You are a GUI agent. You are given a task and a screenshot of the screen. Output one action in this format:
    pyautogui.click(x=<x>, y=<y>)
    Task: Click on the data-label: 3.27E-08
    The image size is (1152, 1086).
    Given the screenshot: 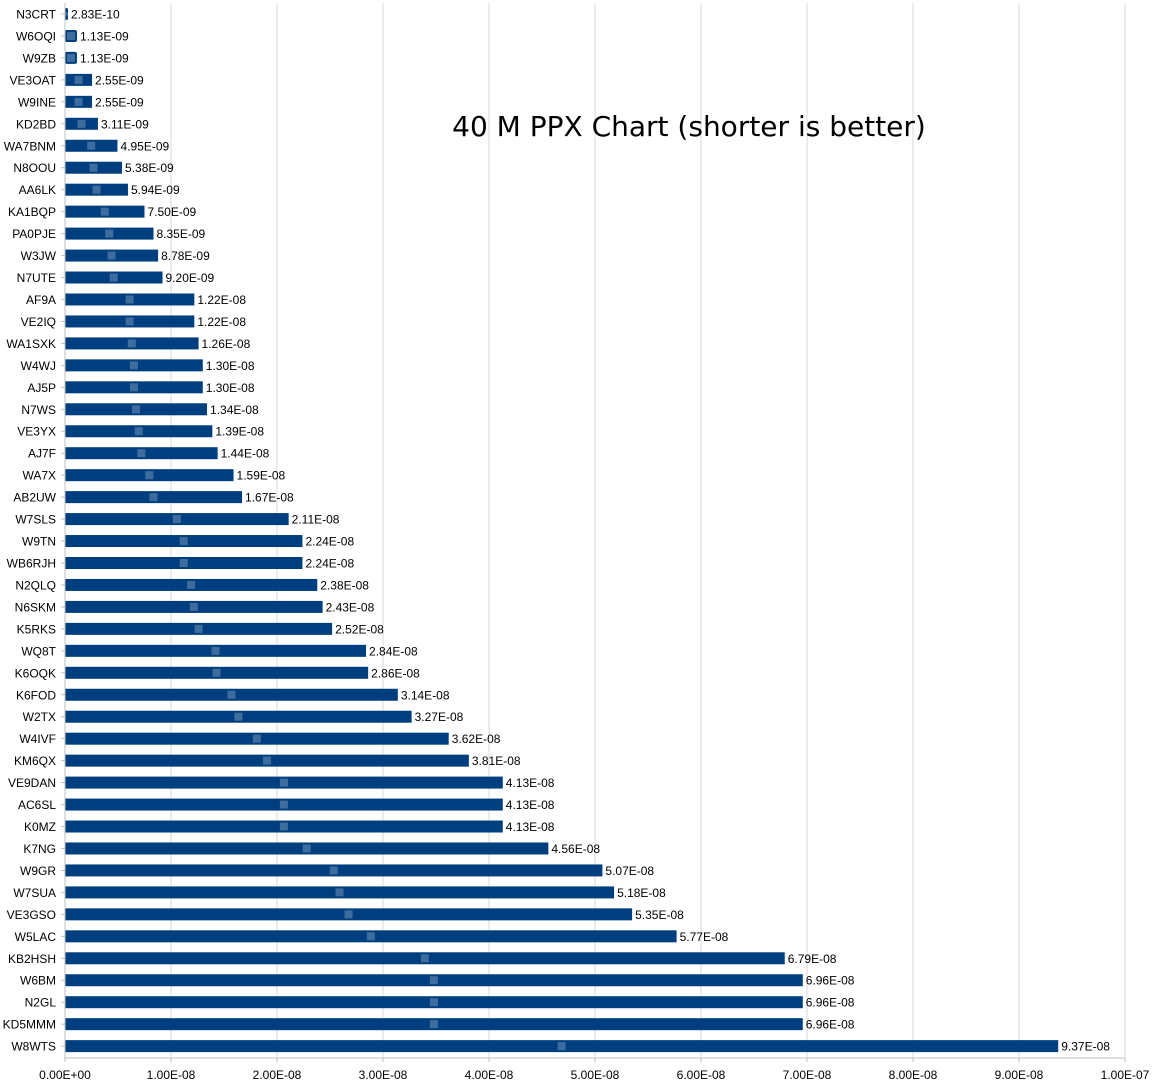 What is the action you would take?
    pyautogui.click(x=439, y=717)
    